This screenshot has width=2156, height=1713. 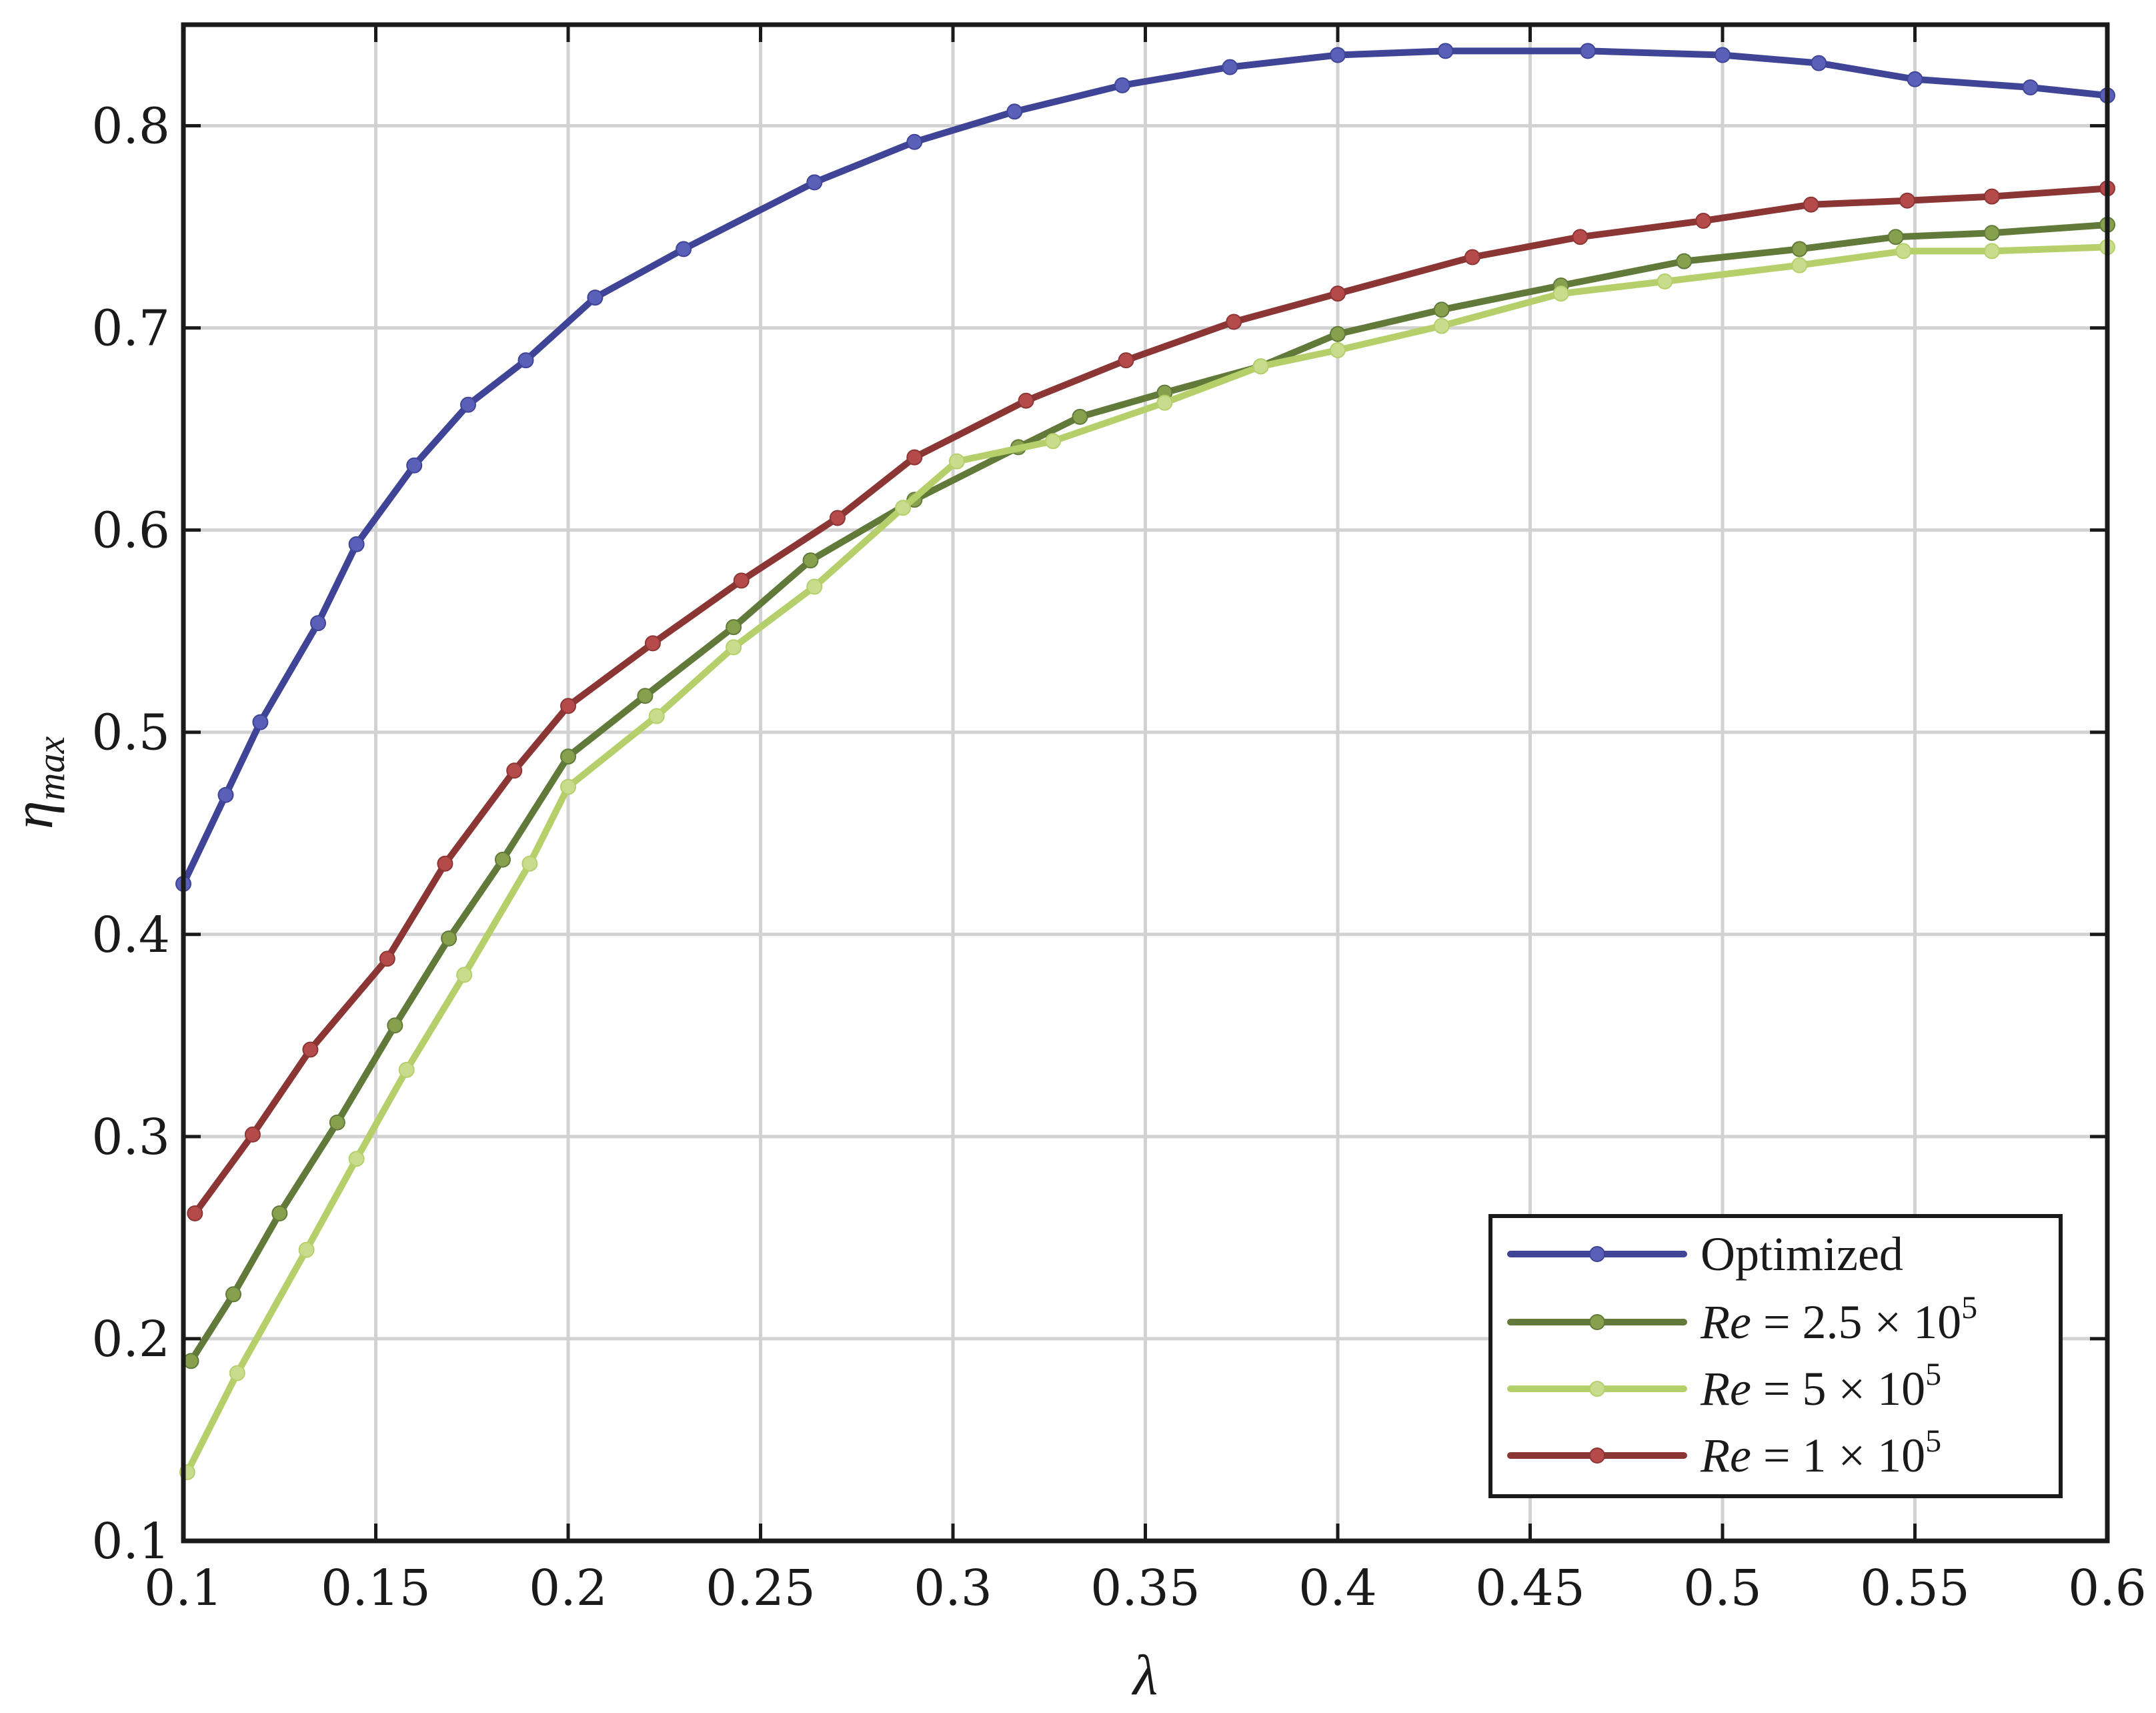 What do you see at coordinates (568, 1588) in the screenshot?
I see `x-tick-label: 0.2` at bounding box center [568, 1588].